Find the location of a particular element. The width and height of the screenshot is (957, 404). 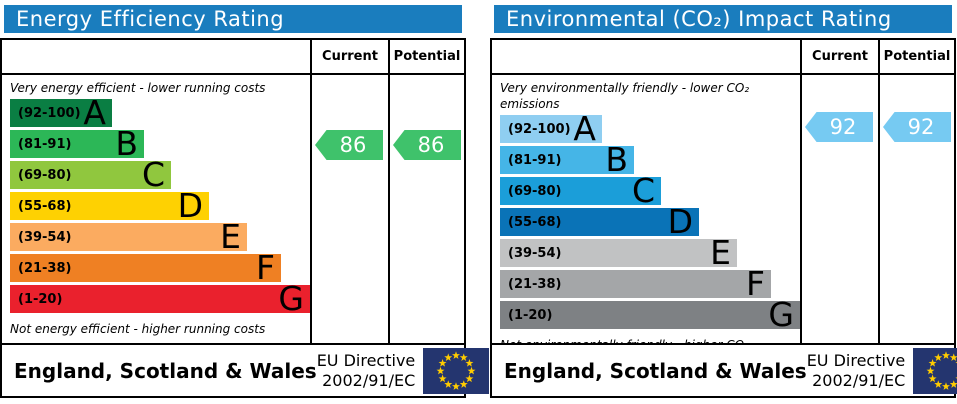

current-rating-arrow: 86 is located at coordinates (349, 145).